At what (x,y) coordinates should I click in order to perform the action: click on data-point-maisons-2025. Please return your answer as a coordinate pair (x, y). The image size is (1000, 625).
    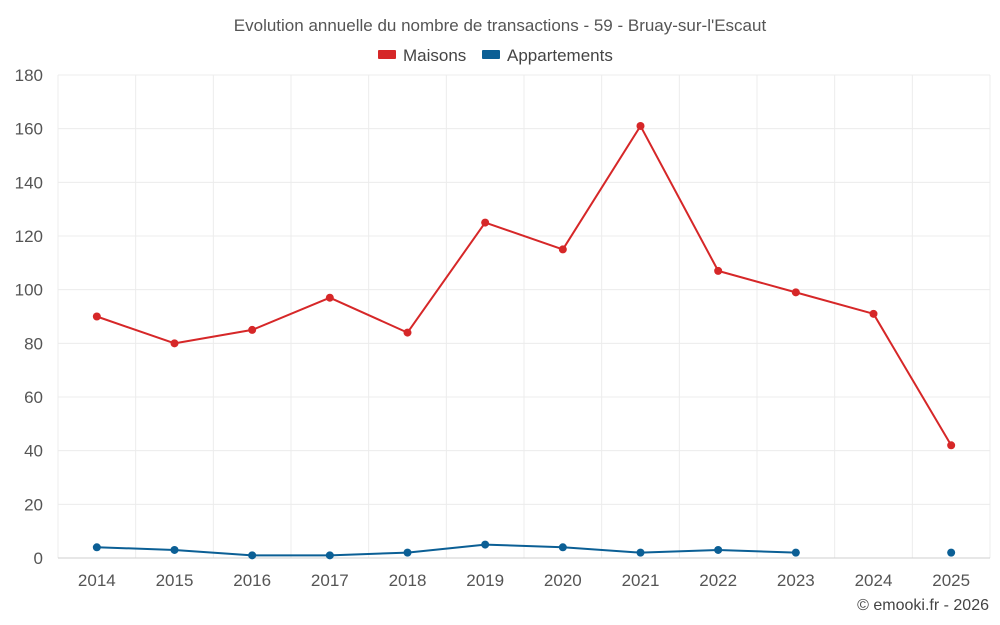
    Looking at the image, I should click on (951, 445).